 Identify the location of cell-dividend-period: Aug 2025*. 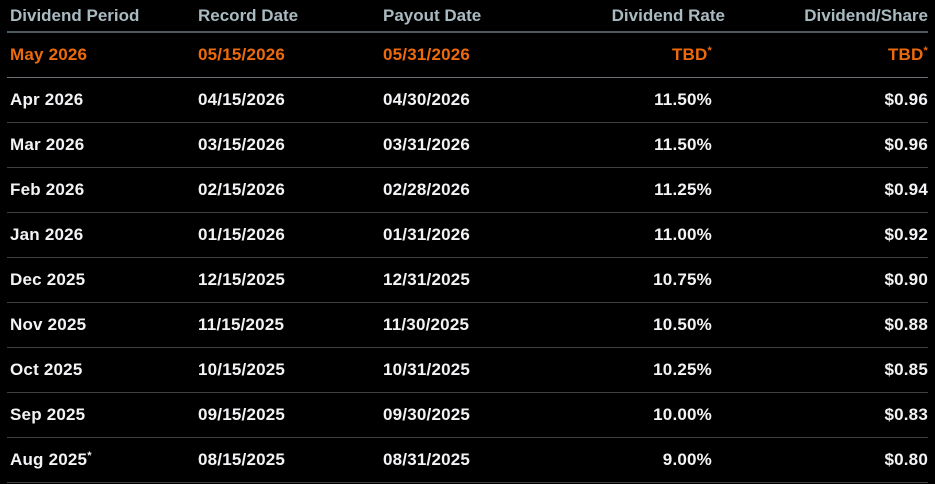
(102, 460).